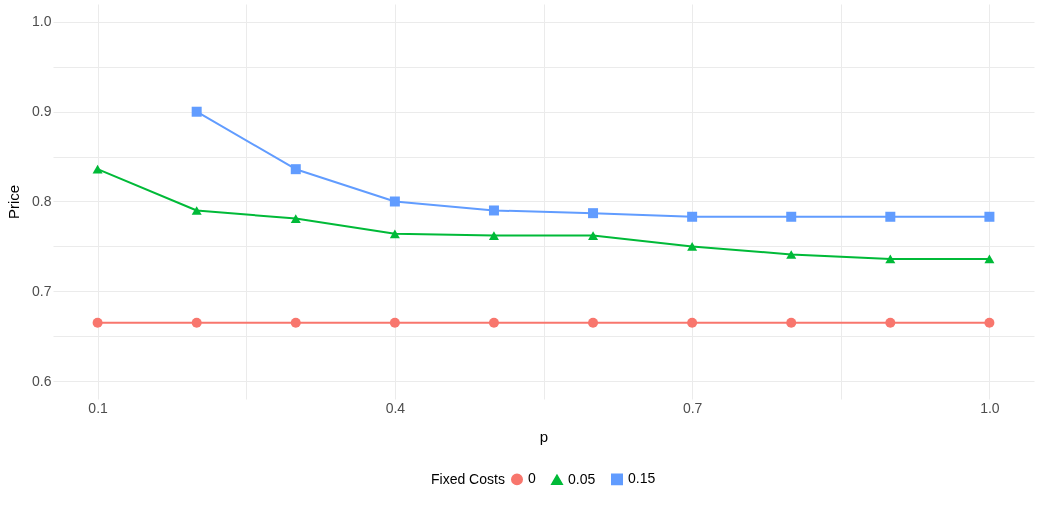 This screenshot has width=1052, height=506. I want to click on y-axis-title: Price, so click(14, 202).